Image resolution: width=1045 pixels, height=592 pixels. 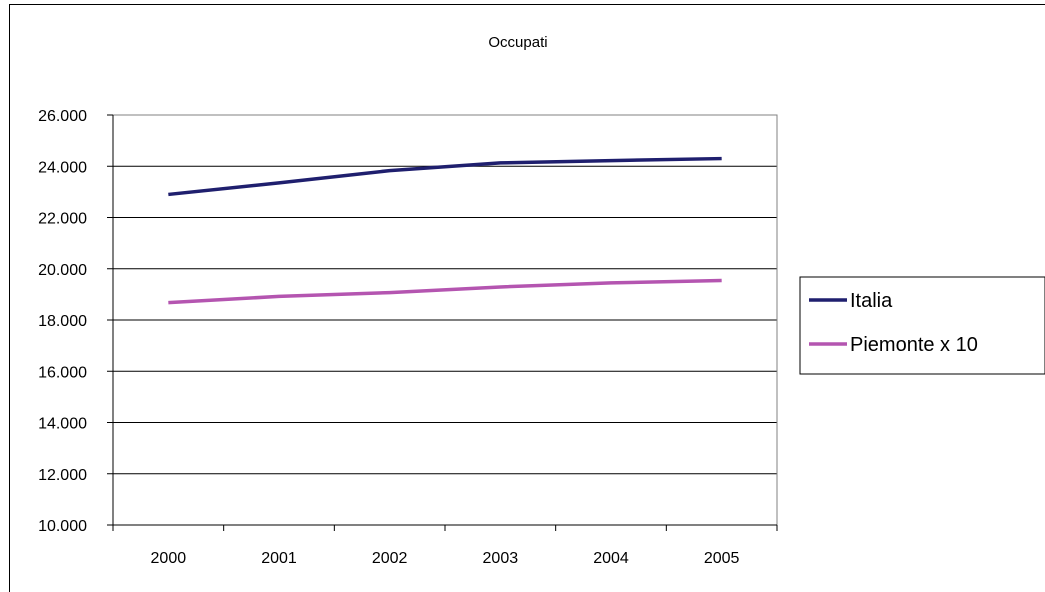 What do you see at coordinates (62, 321) in the screenshot?
I see `y-tick-label: 18.000` at bounding box center [62, 321].